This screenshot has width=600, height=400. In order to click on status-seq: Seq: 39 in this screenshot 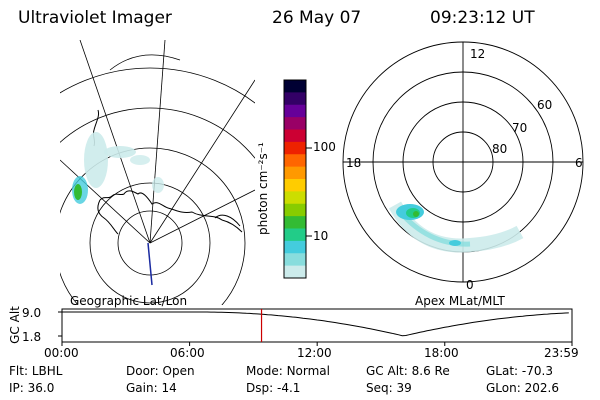, I will do `click(389, 388)`.